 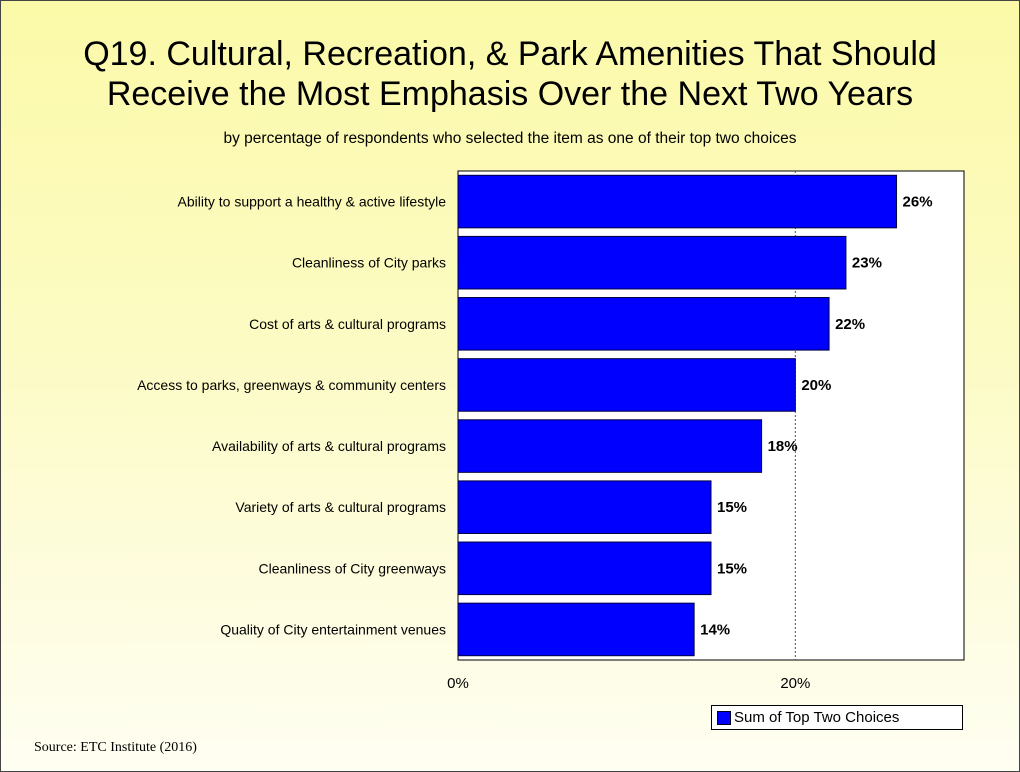 I want to click on bar-value-label: 20%, so click(x=816, y=385).